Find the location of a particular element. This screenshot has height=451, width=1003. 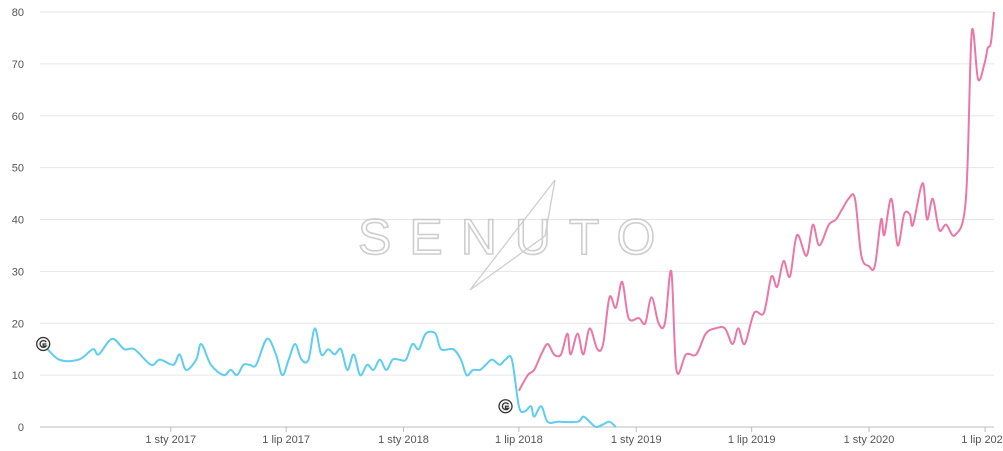

watermark: SENUTO is located at coordinates (515, 235).